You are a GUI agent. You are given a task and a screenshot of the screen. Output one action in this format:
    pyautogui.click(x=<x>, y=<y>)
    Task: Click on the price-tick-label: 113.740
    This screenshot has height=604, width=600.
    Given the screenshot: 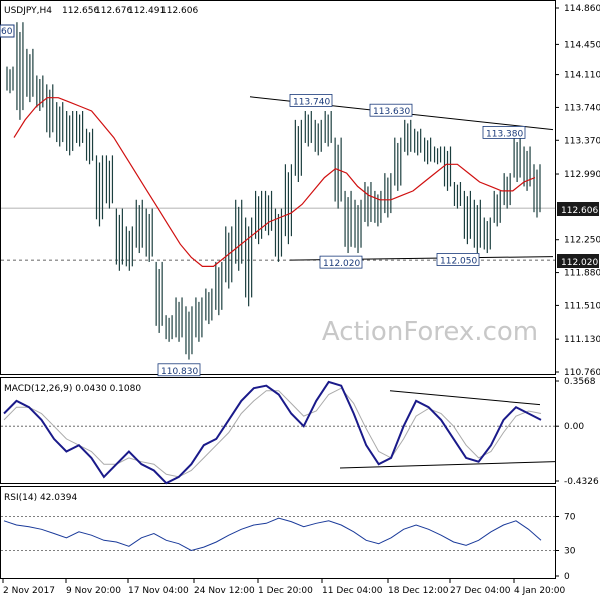 What is the action you would take?
    pyautogui.click(x=582, y=108)
    